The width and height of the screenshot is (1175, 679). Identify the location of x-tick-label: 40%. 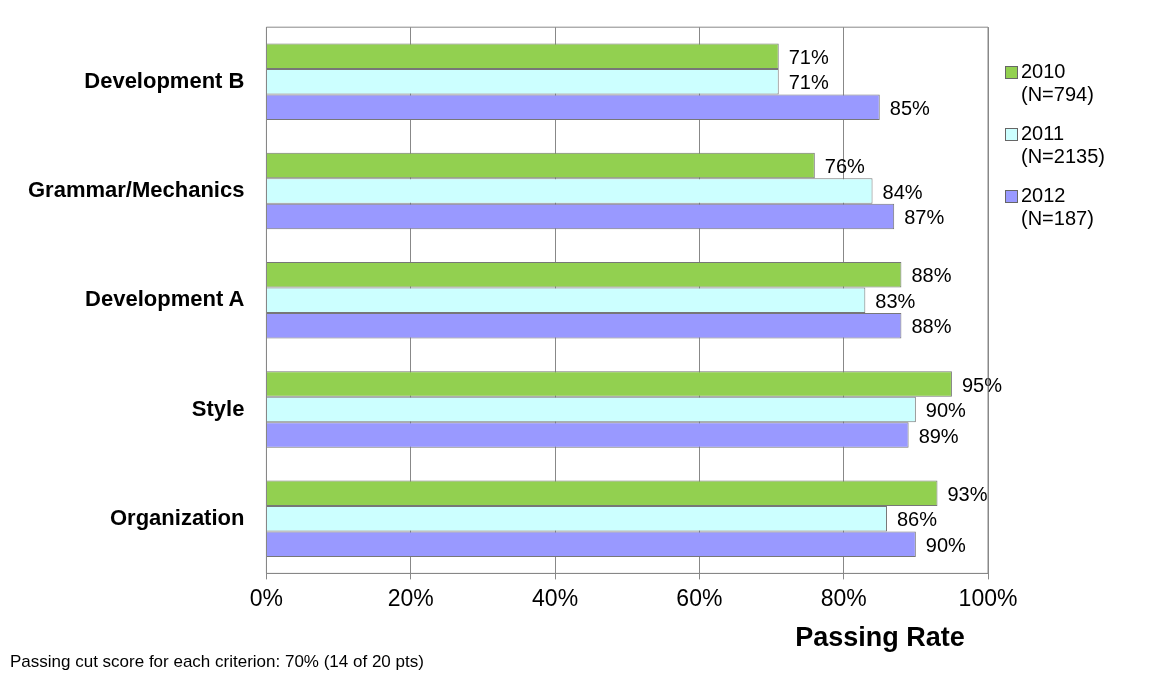
(555, 597).